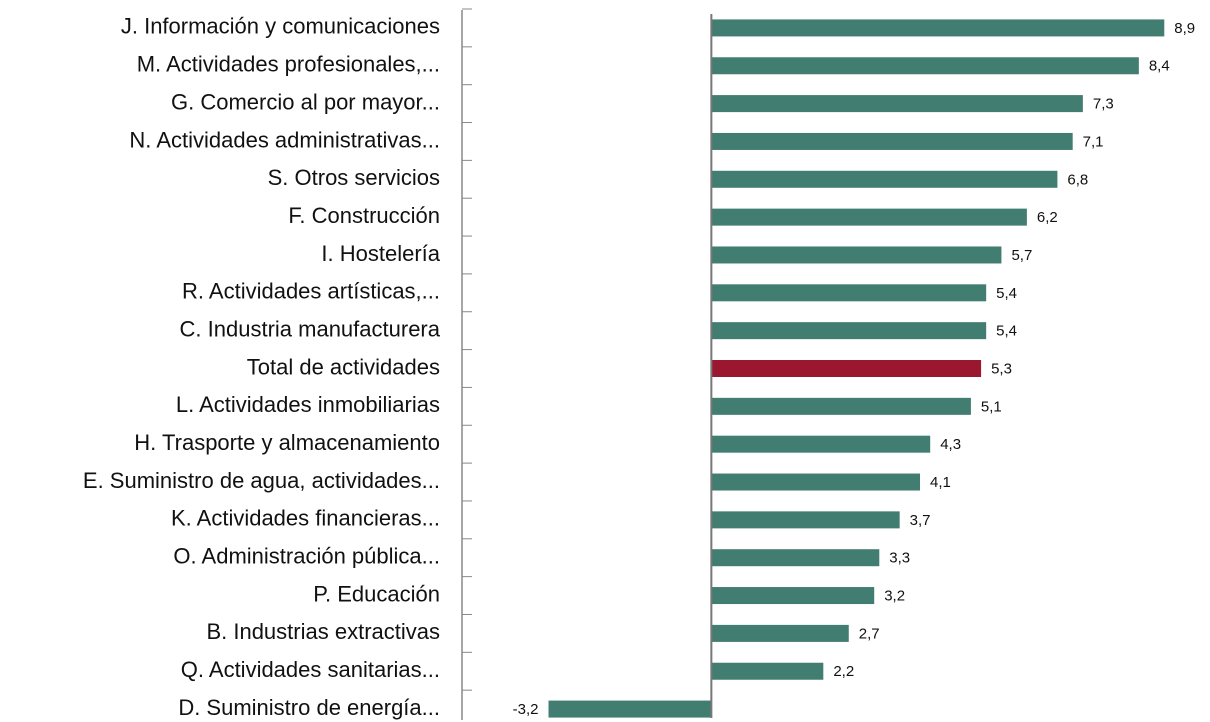  Describe the element at coordinates (287, 442) in the screenshot. I see `category-label: H. Trasporte y almacenamiento` at that location.